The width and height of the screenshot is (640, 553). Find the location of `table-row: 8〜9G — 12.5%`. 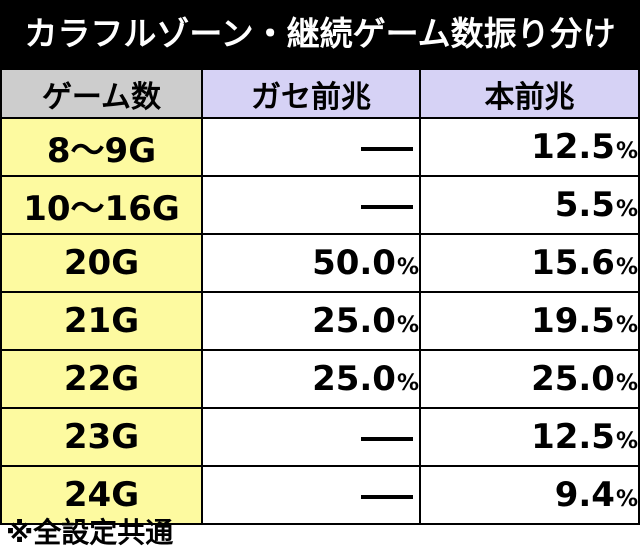

table-row: 8〜9G — 12.5% is located at coordinates (320, 147).